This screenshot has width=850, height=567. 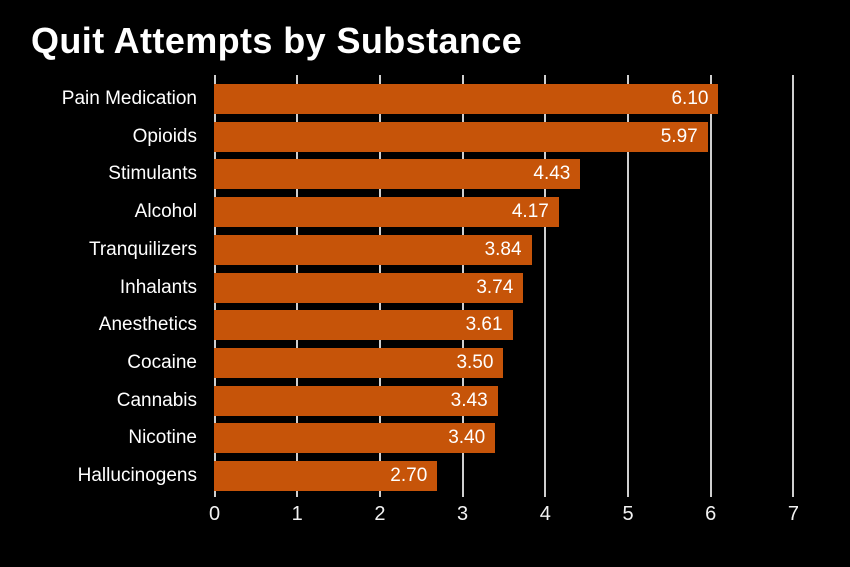 I want to click on bar: 3.43, so click(x=356, y=400).